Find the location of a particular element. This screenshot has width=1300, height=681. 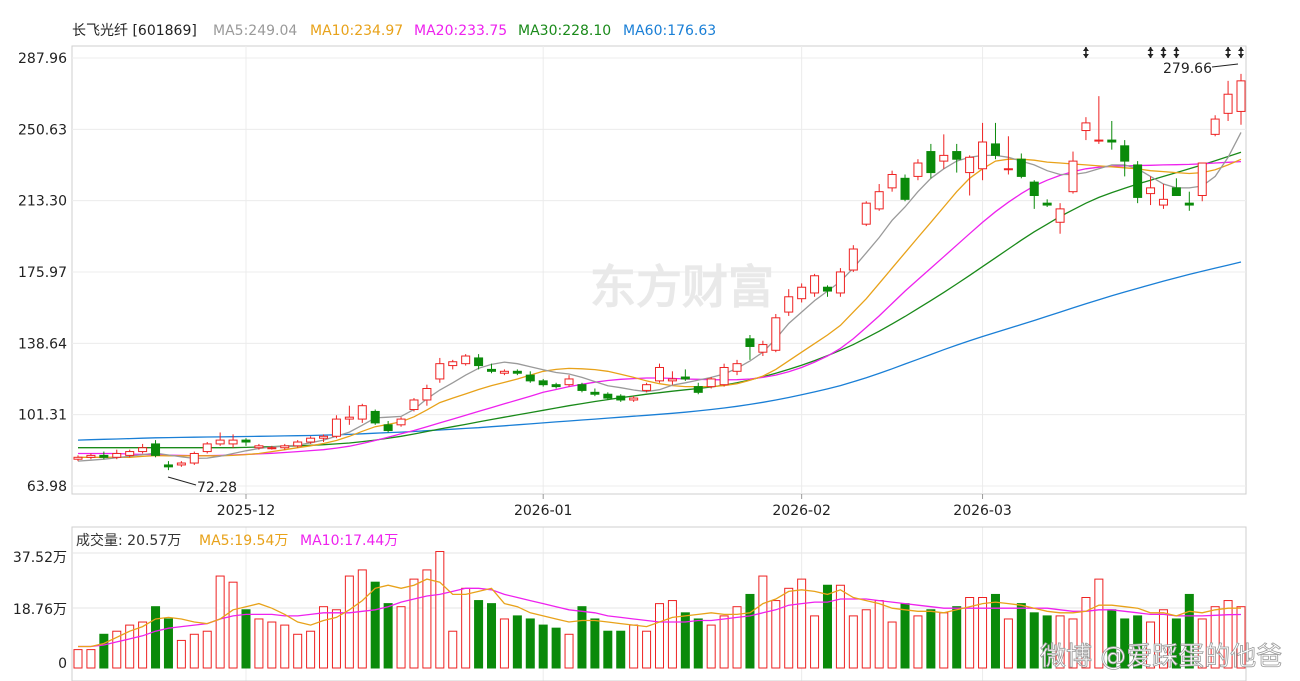

event-markers is located at coordinates (1163, 52).